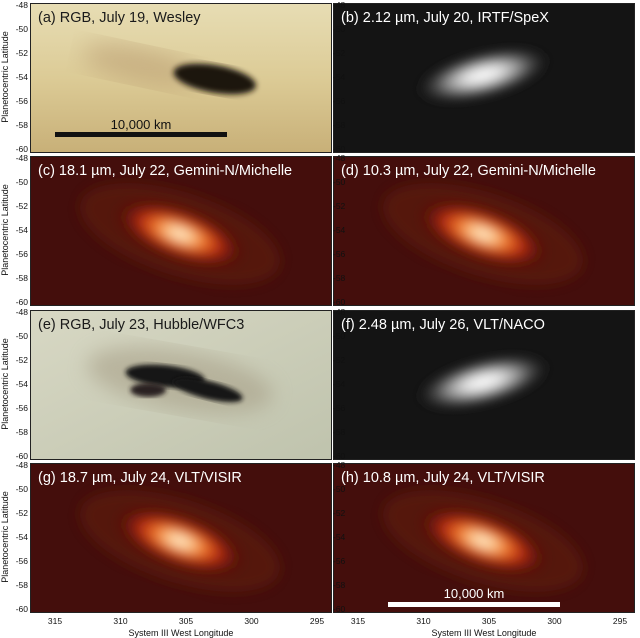 The height and width of the screenshot is (638, 640). I want to click on panel-d: (d) 10.3 µm, July 22, Gemini-N/Michelle, so click(484, 231).